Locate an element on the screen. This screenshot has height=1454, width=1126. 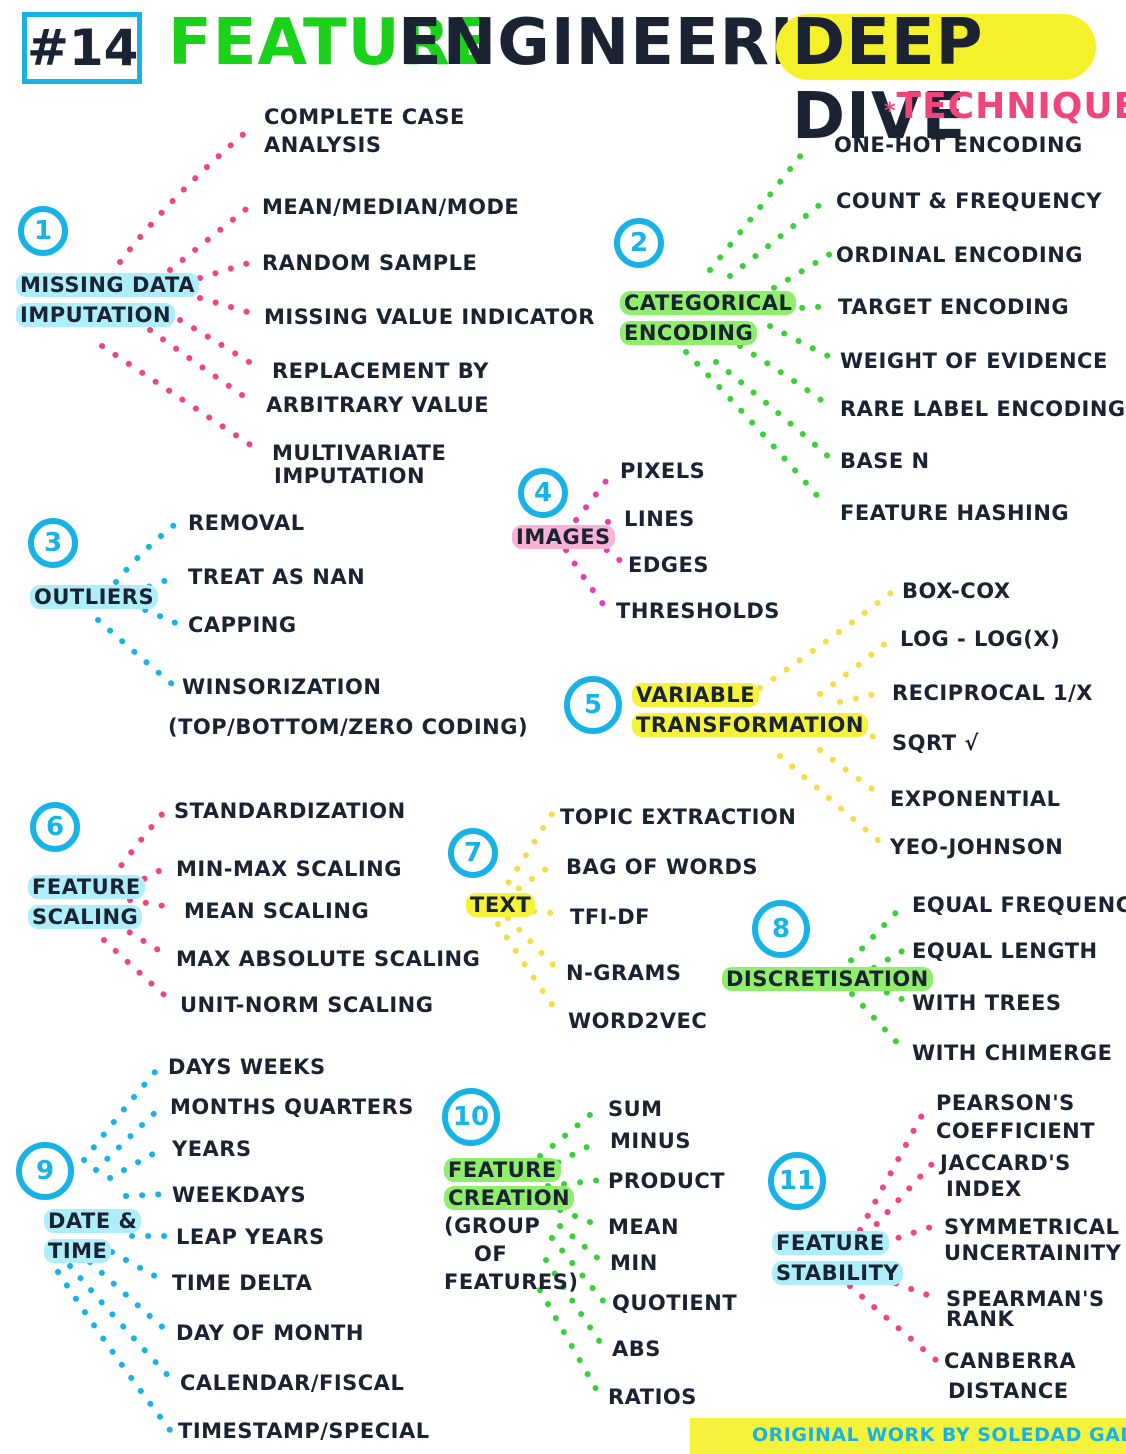
section-5-number: 5 is located at coordinates (593, 705).